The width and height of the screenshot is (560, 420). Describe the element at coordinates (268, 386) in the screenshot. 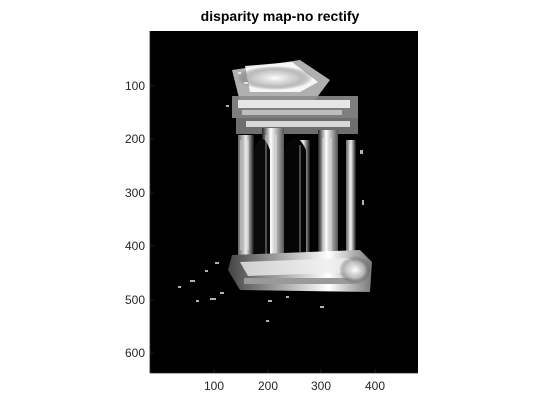

I see `x-tick-label: 200` at that location.